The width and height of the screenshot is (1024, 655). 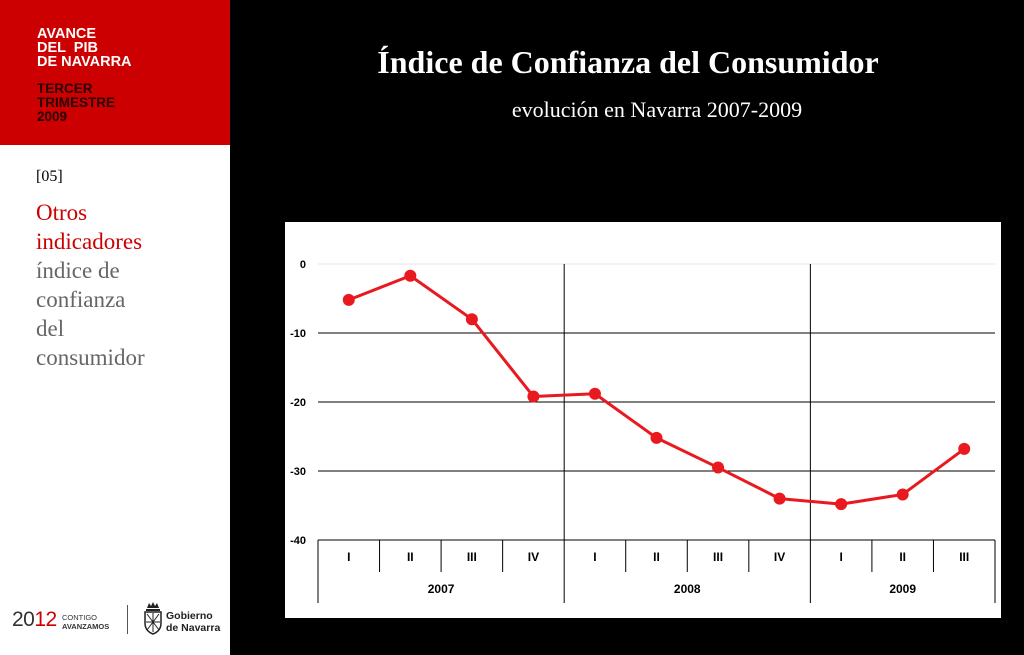 I want to click on section-heading-gray: consumidor, so click(x=90, y=357).